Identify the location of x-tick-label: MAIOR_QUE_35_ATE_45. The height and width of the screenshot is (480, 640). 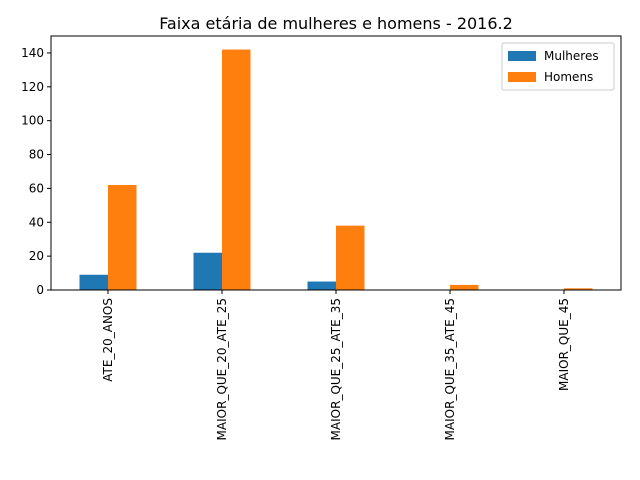
(450, 369).